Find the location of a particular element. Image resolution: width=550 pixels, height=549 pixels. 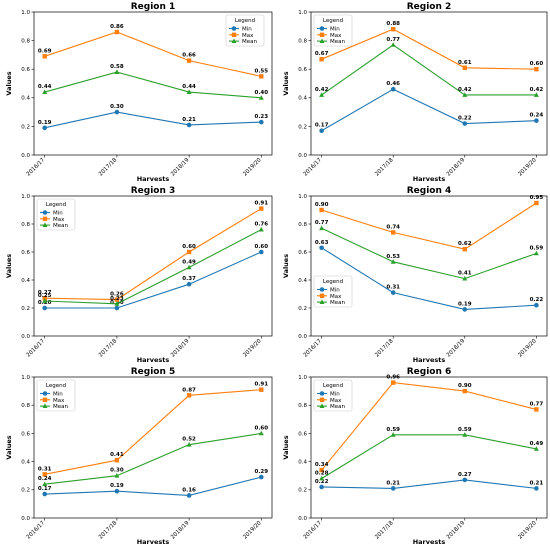

data-label: 0.28 is located at coordinates (322, 474).